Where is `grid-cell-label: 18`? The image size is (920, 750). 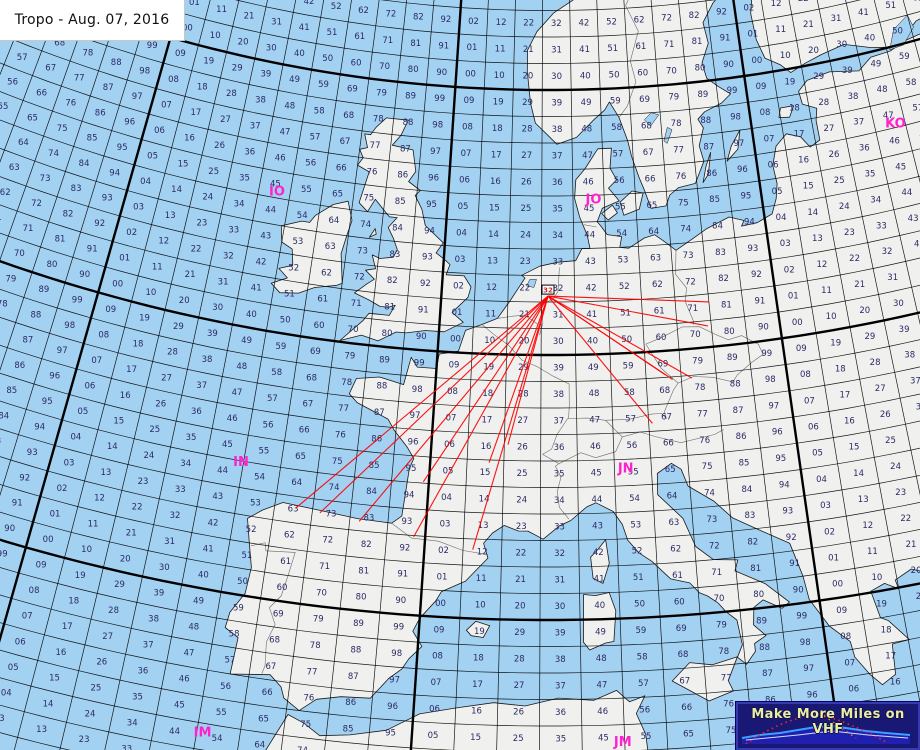
grid-cell-label: 18 is located at coordinates (497, 129).